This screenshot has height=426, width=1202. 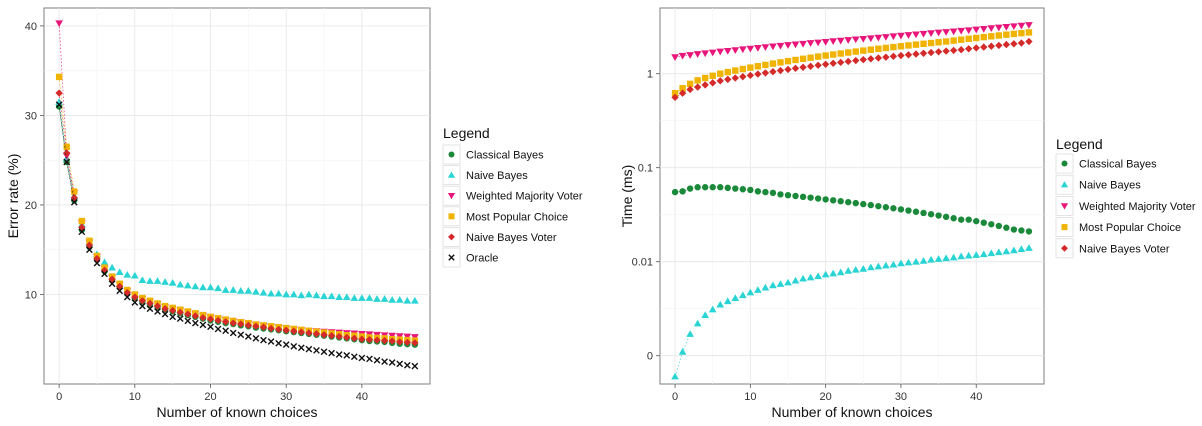 I want to click on legend-label: Weighted Majority Voter, so click(x=524, y=197).